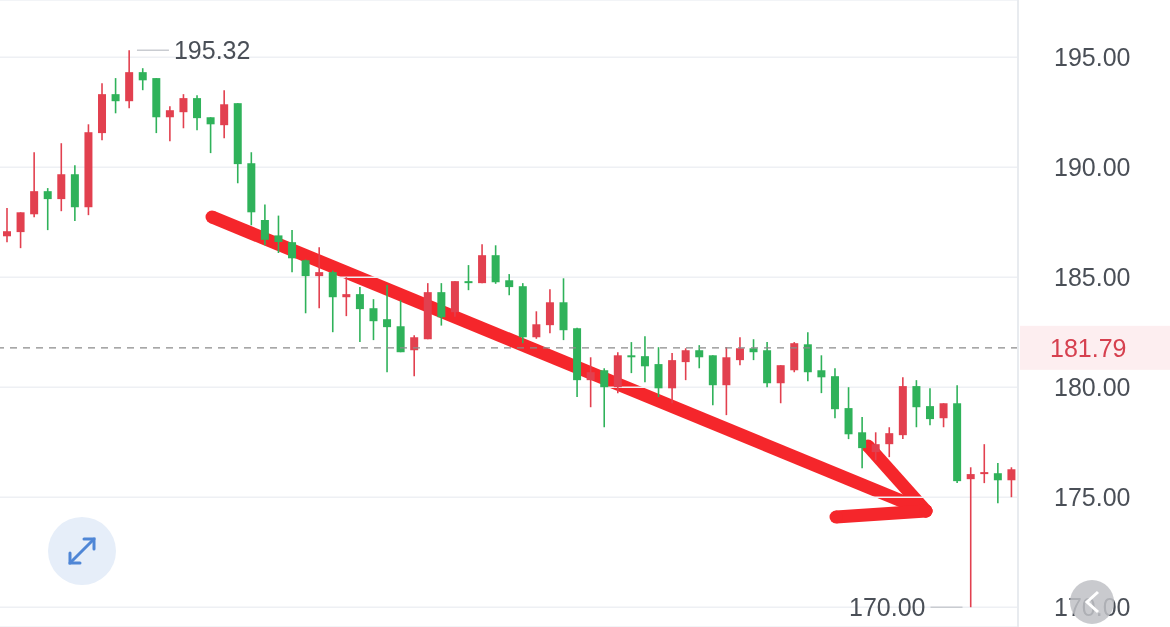 This screenshot has width=1170, height=627. What do you see at coordinates (1092, 57) in the screenshot?
I see `y-tick-label: 195.00` at bounding box center [1092, 57].